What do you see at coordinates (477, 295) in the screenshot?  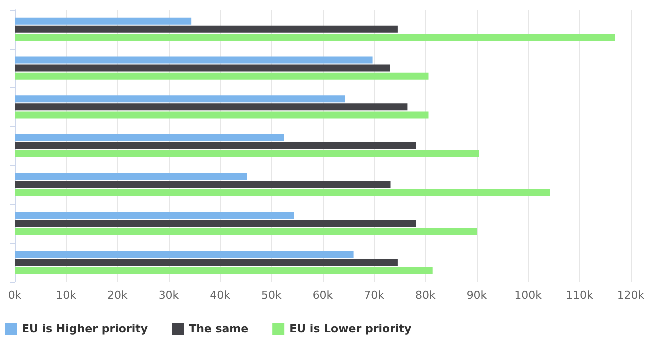 I see `x-tick-label: 90k` at bounding box center [477, 295].